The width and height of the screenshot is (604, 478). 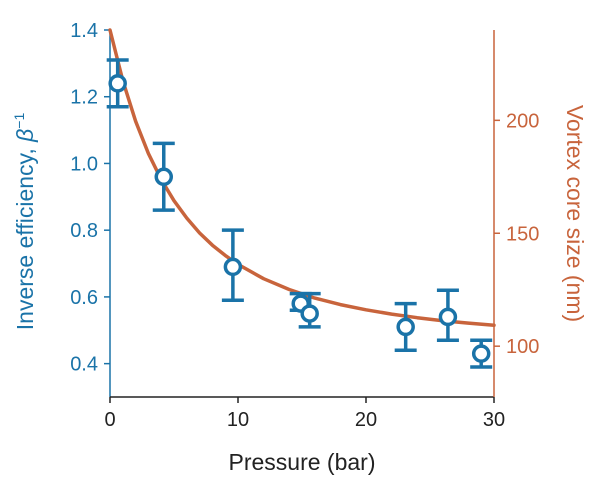 I want to click on y-right-tick-label: 200, so click(x=522, y=121).